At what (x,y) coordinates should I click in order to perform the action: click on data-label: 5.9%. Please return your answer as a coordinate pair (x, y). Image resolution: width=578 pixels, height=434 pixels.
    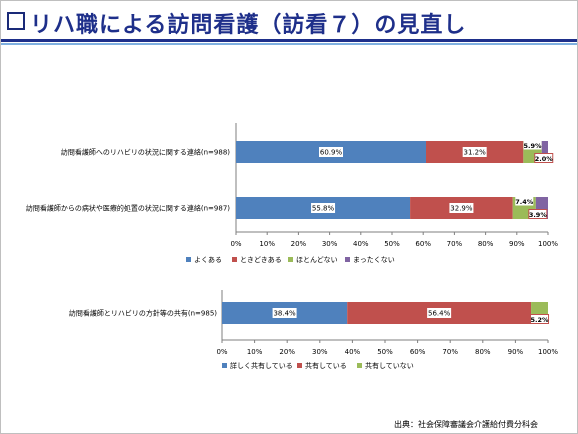
    Looking at the image, I should click on (533, 146).